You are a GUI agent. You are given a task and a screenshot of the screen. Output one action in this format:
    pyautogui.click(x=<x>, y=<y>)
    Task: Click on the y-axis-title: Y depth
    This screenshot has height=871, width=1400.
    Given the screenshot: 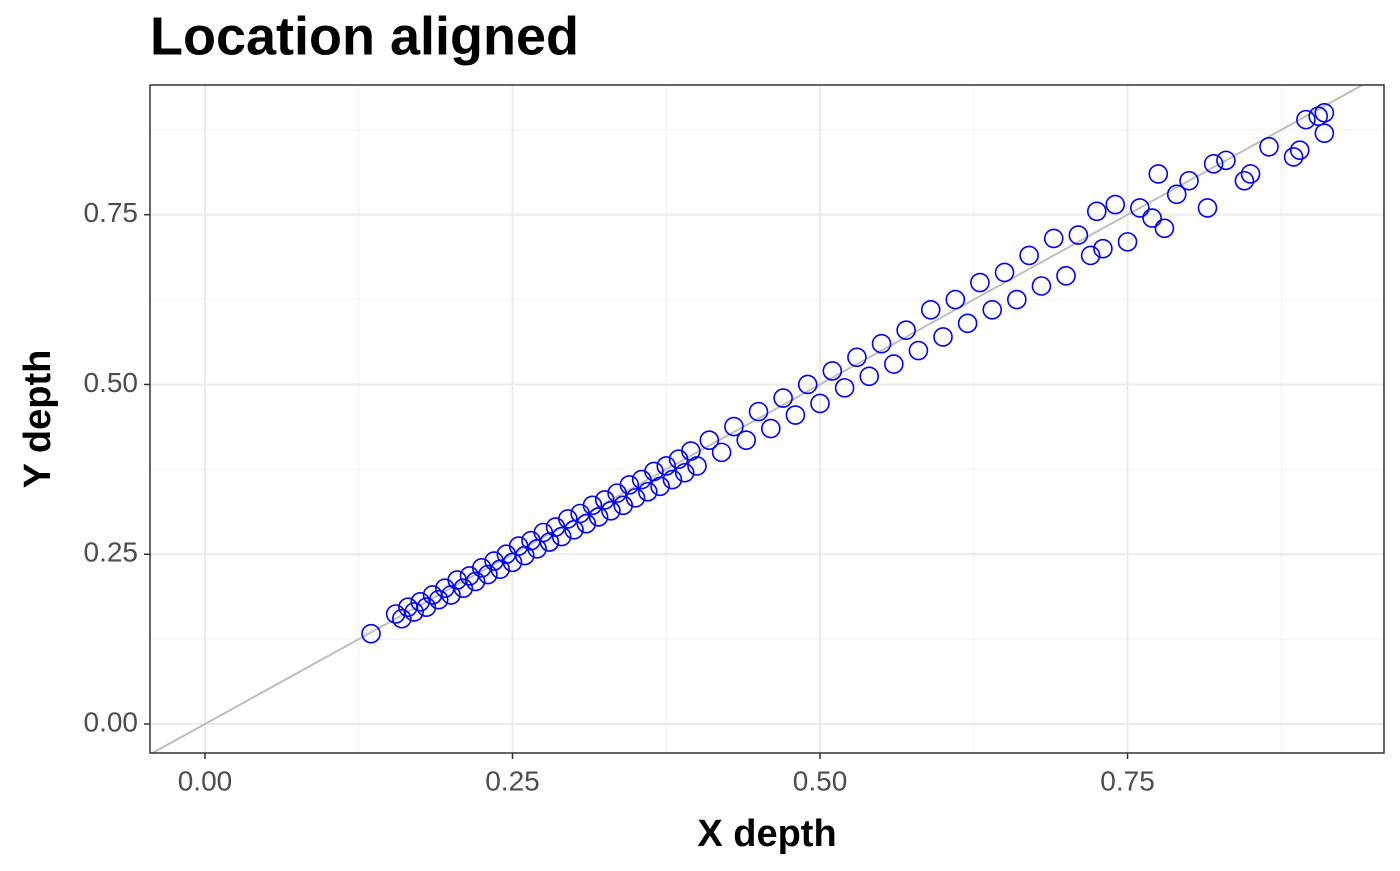 What is the action you would take?
    pyautogui.click(x=38, y=419)
    